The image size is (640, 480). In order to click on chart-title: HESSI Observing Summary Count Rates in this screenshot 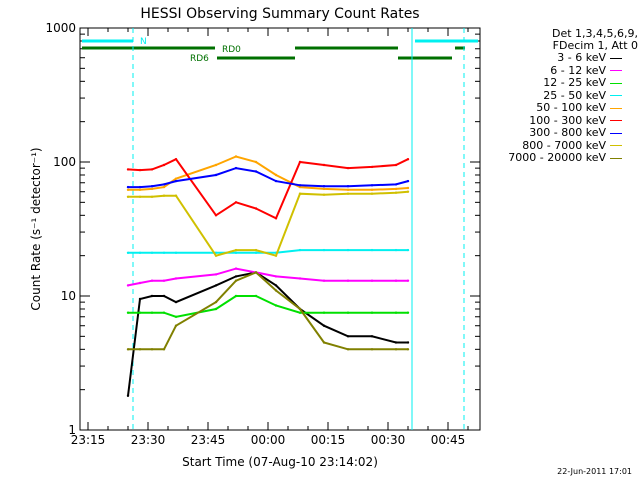, I will do `click(279, 14)`.